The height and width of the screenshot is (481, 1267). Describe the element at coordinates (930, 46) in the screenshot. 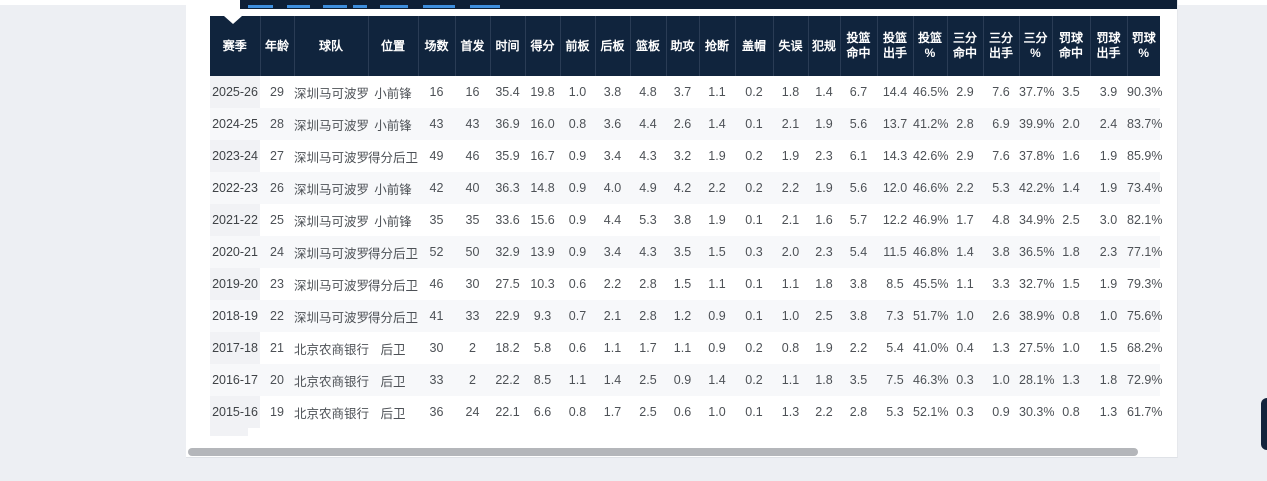

I see `header-cell-fgpct: 投篮%` at that location.